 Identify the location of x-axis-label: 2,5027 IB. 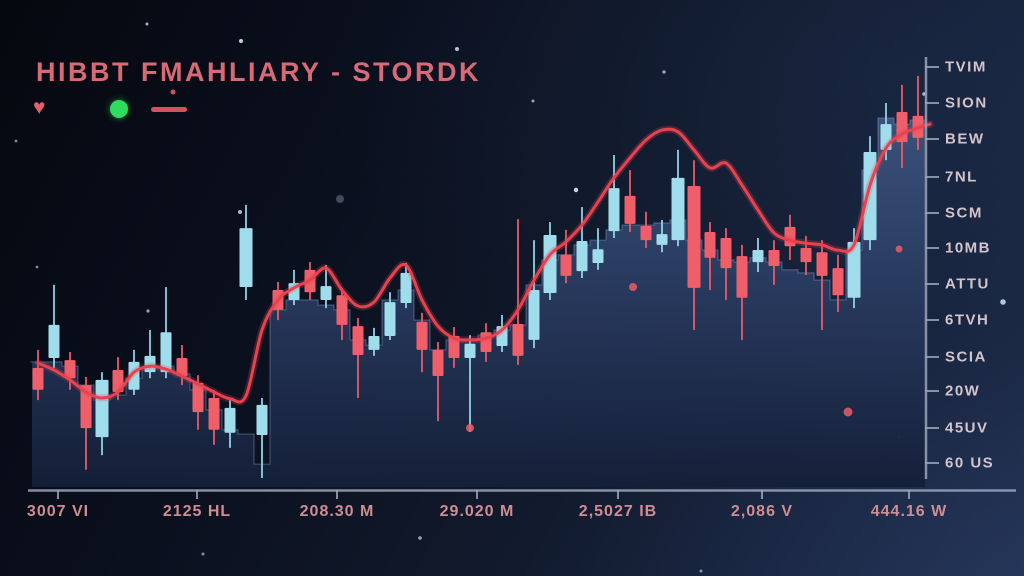
(618, 511).